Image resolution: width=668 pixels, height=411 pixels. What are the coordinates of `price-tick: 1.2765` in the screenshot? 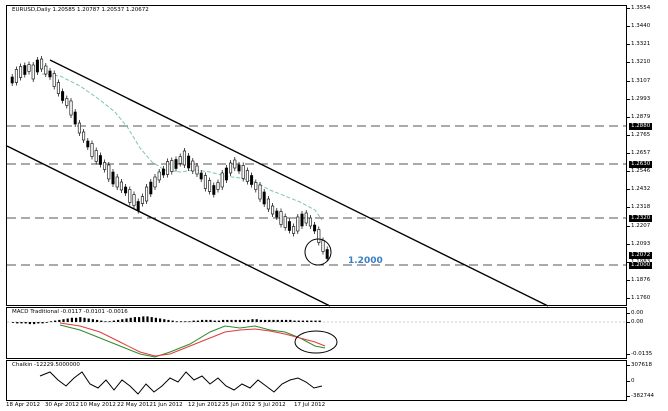 It's located at (638, 134).